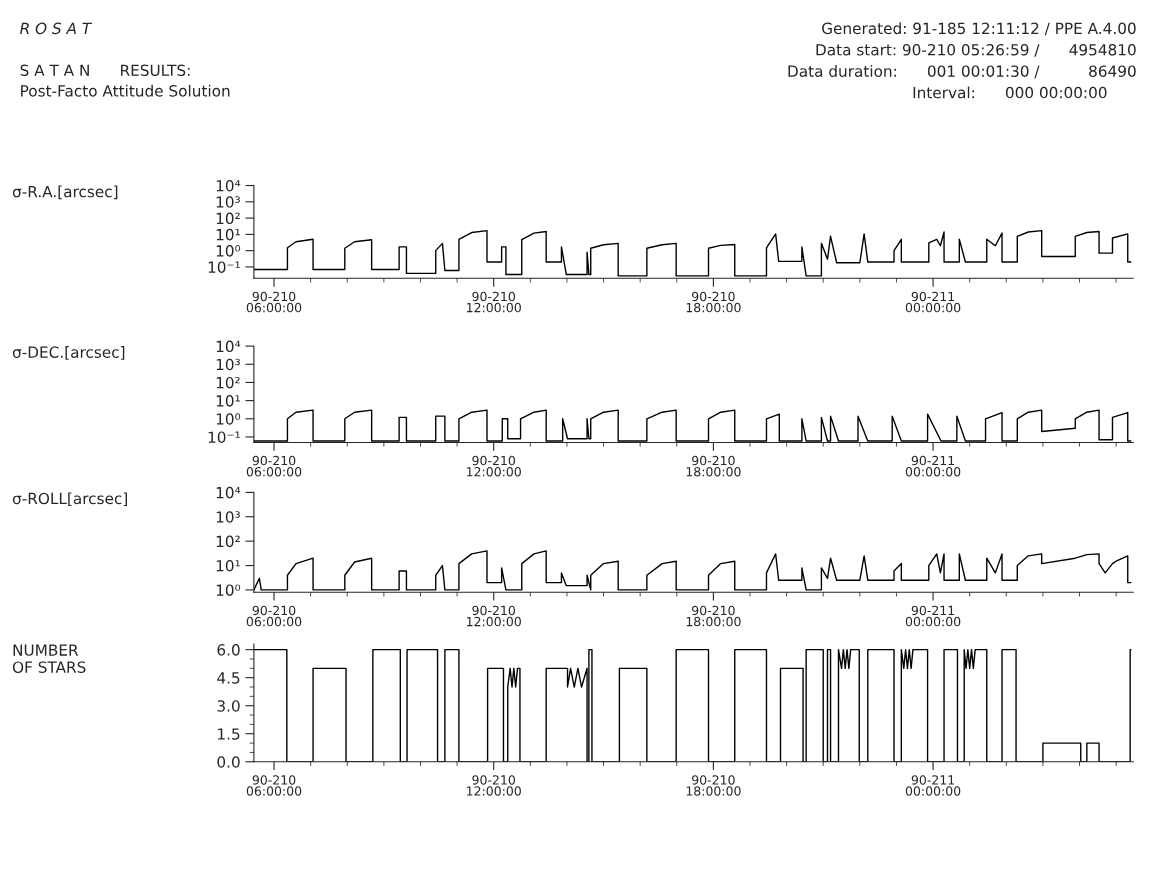 The height and width of the screenshot is (892, 1154). I want to click on y-tick-label: 3.0, so click(228, 706).